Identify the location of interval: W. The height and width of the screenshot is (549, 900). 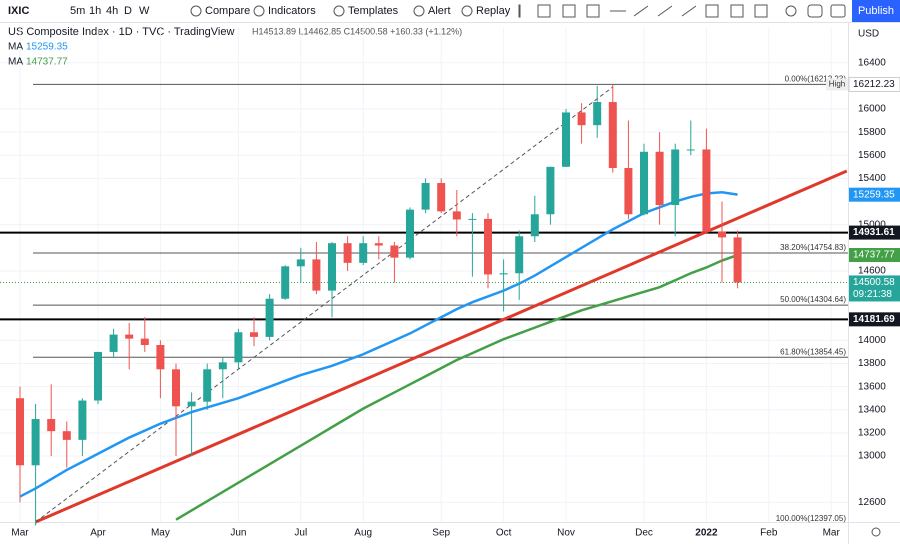
(144, 11).